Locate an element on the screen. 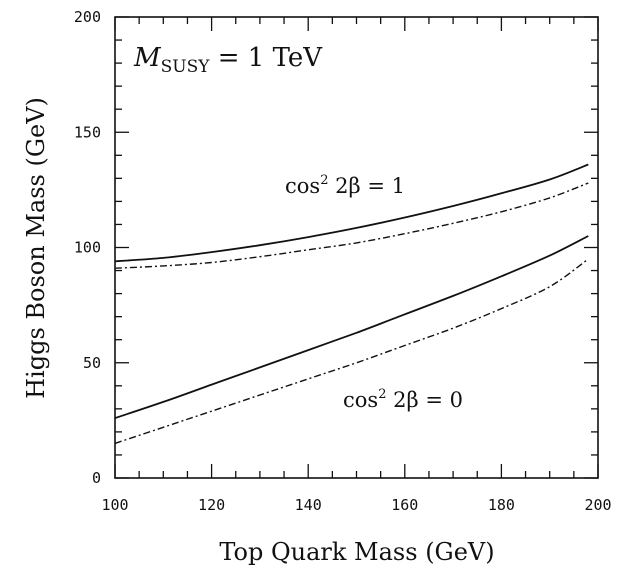 The image size is (623, 569). annotation-cos2-0-prefix: cos is located at coordinates (360, 400).